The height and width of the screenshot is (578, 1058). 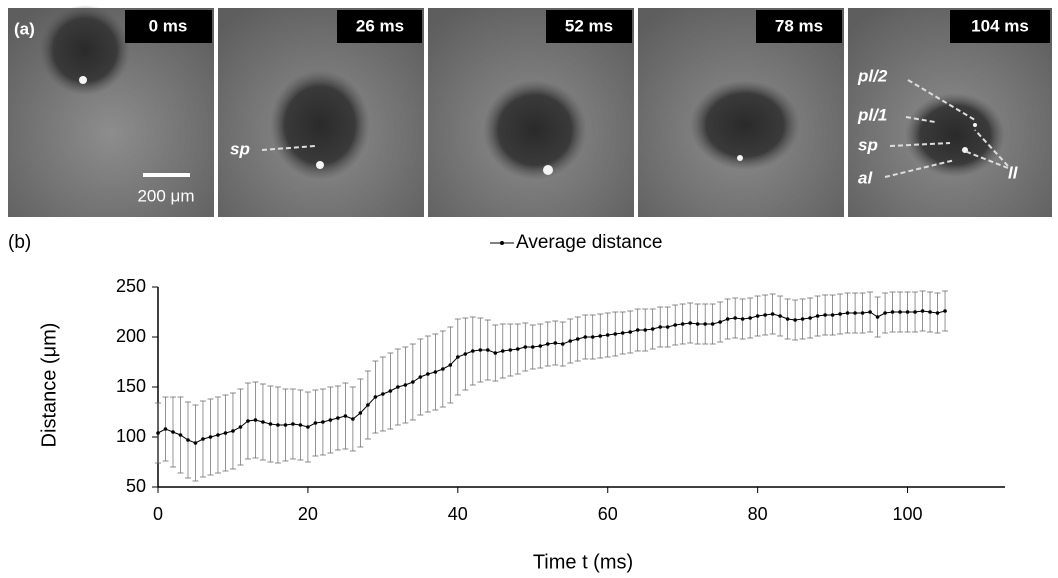 I want to click on frame-time: 52 ms, so click(x=589, y=25).